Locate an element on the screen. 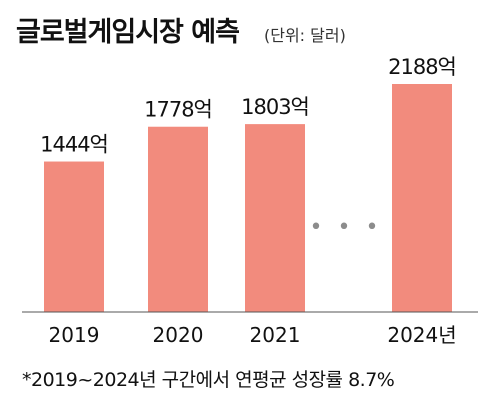  bar-2020 is located at coordinates (178, 219).